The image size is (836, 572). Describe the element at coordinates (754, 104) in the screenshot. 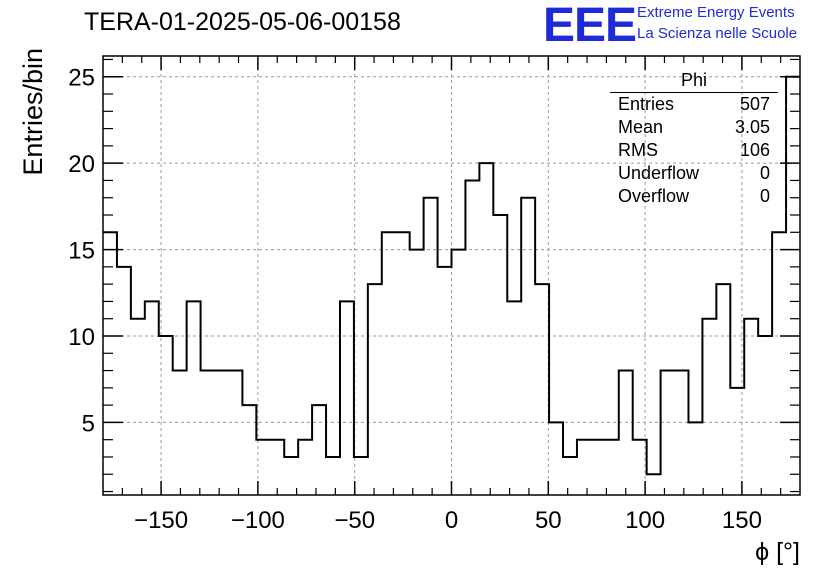

I see `stats-value: 507` at that location.